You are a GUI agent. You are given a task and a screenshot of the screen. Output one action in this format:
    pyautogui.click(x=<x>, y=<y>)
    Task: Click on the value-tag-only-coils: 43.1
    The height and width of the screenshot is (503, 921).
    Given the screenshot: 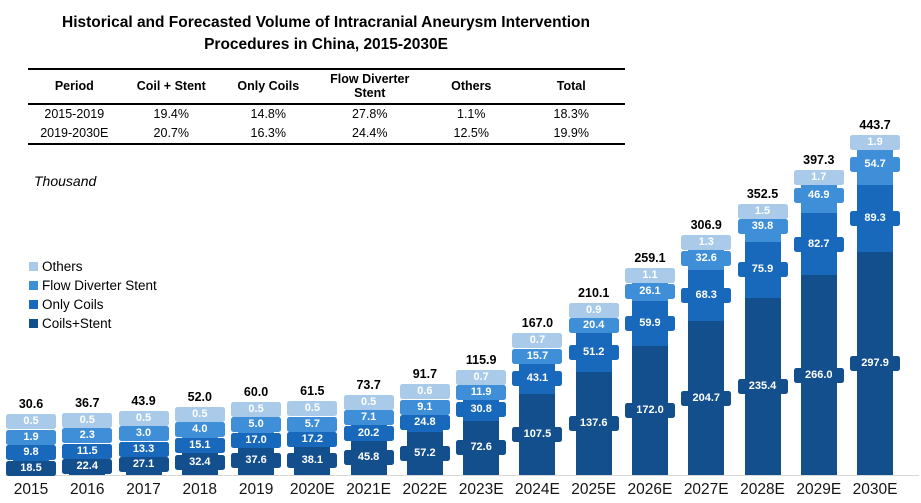 What is the action you would take?
    pyautogui.click(x=537, y=378)
    